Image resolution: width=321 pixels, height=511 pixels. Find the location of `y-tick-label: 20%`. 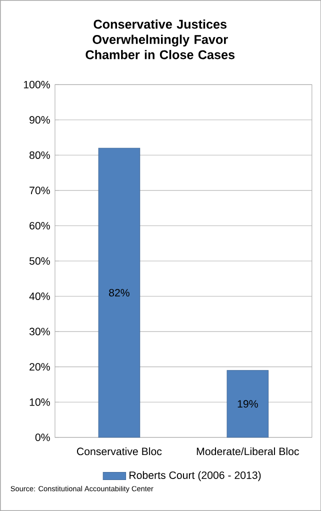

y-tick-label: 20% is located at coordinates (39, 367).